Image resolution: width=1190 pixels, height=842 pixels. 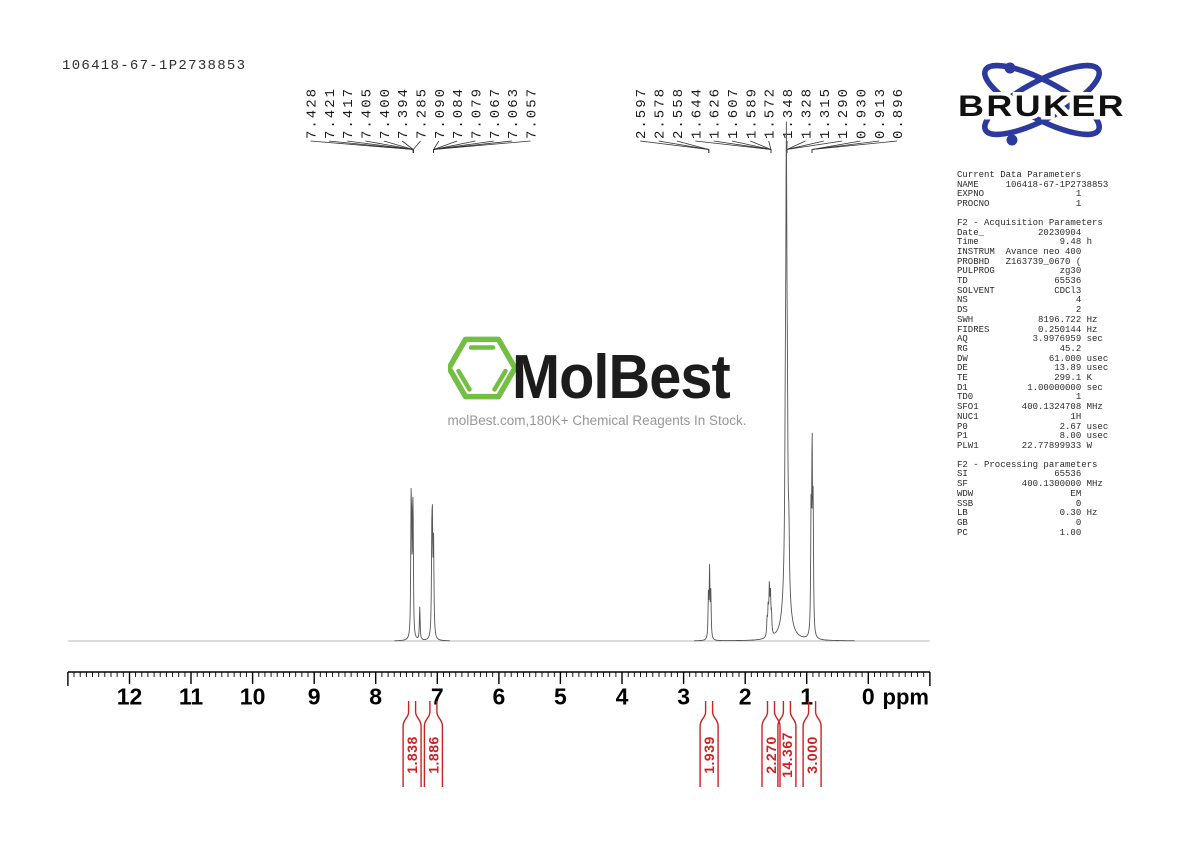 What do you see at coordinates (1019, 397) in the screenshot?
I see `param-line: TD0 1` at bounding box center [1019, 397].